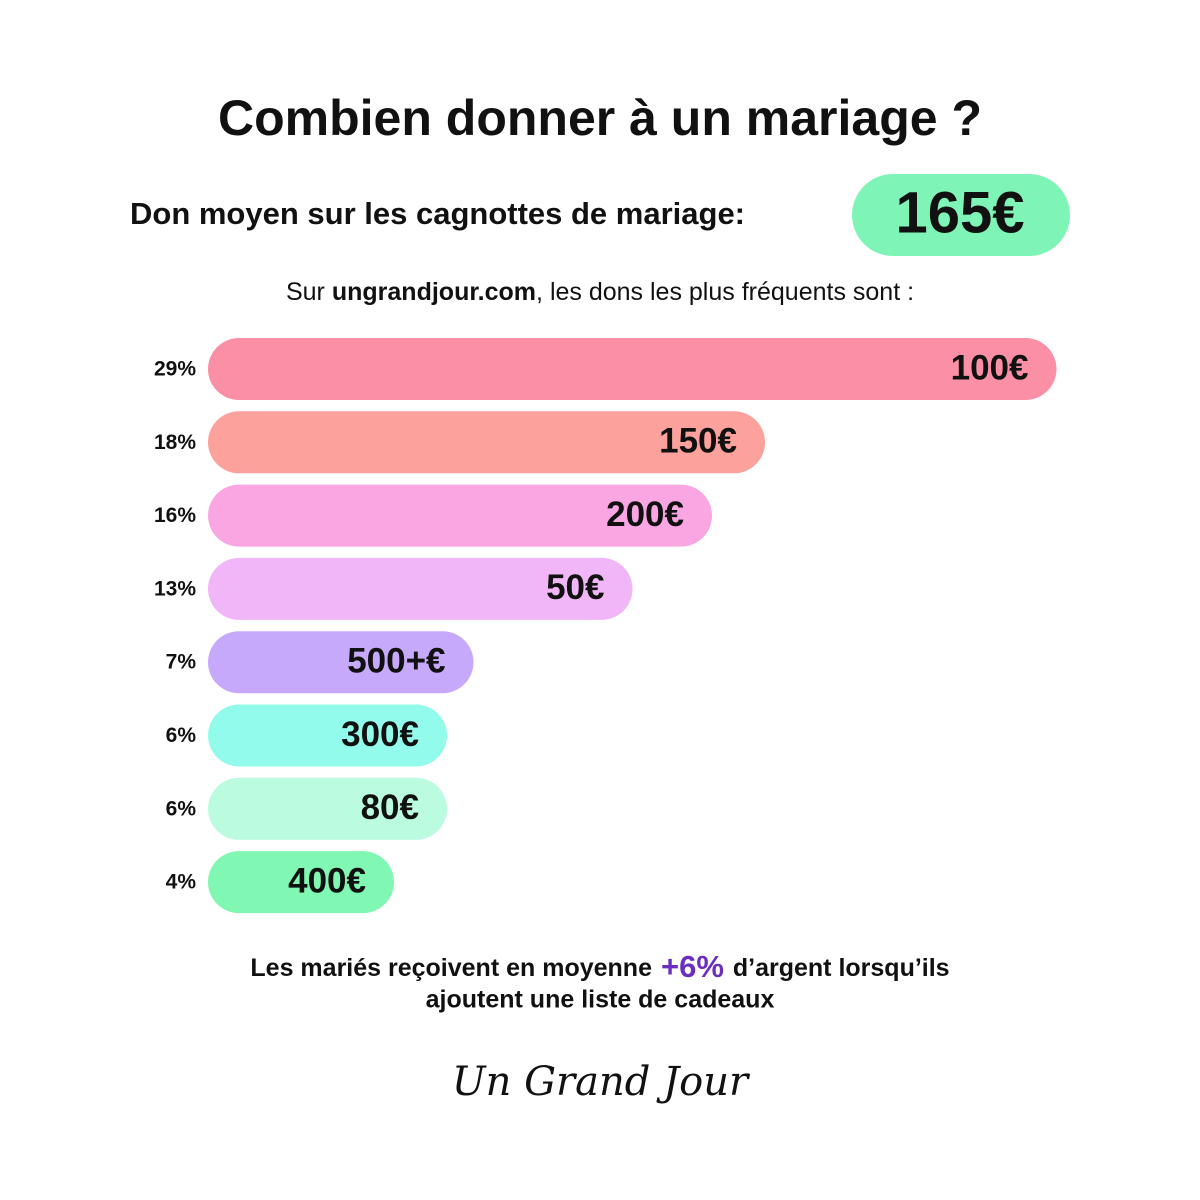 The width and height of the screenshot is (1200, 1200). I want to click on value-label: 4%, so click(181, 882).